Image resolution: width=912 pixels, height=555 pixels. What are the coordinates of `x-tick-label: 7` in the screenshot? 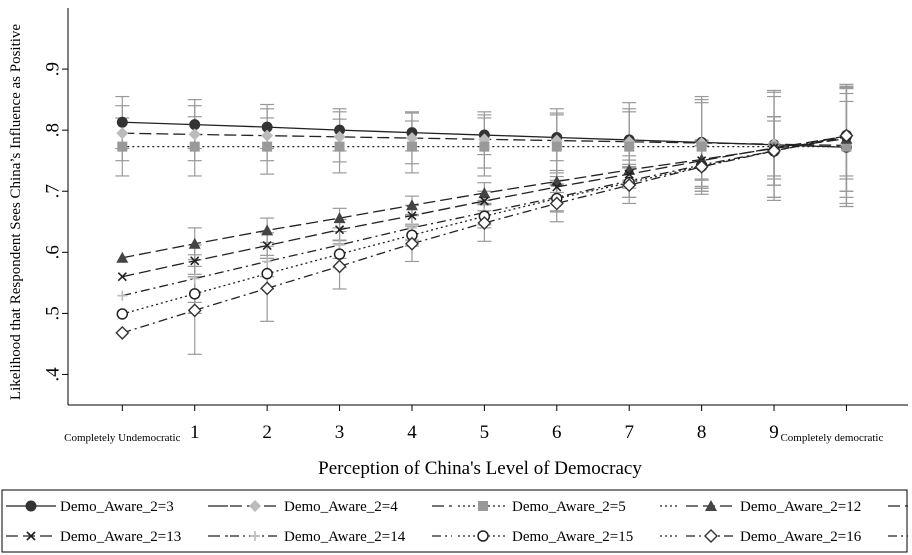 It's located at (629, 432).